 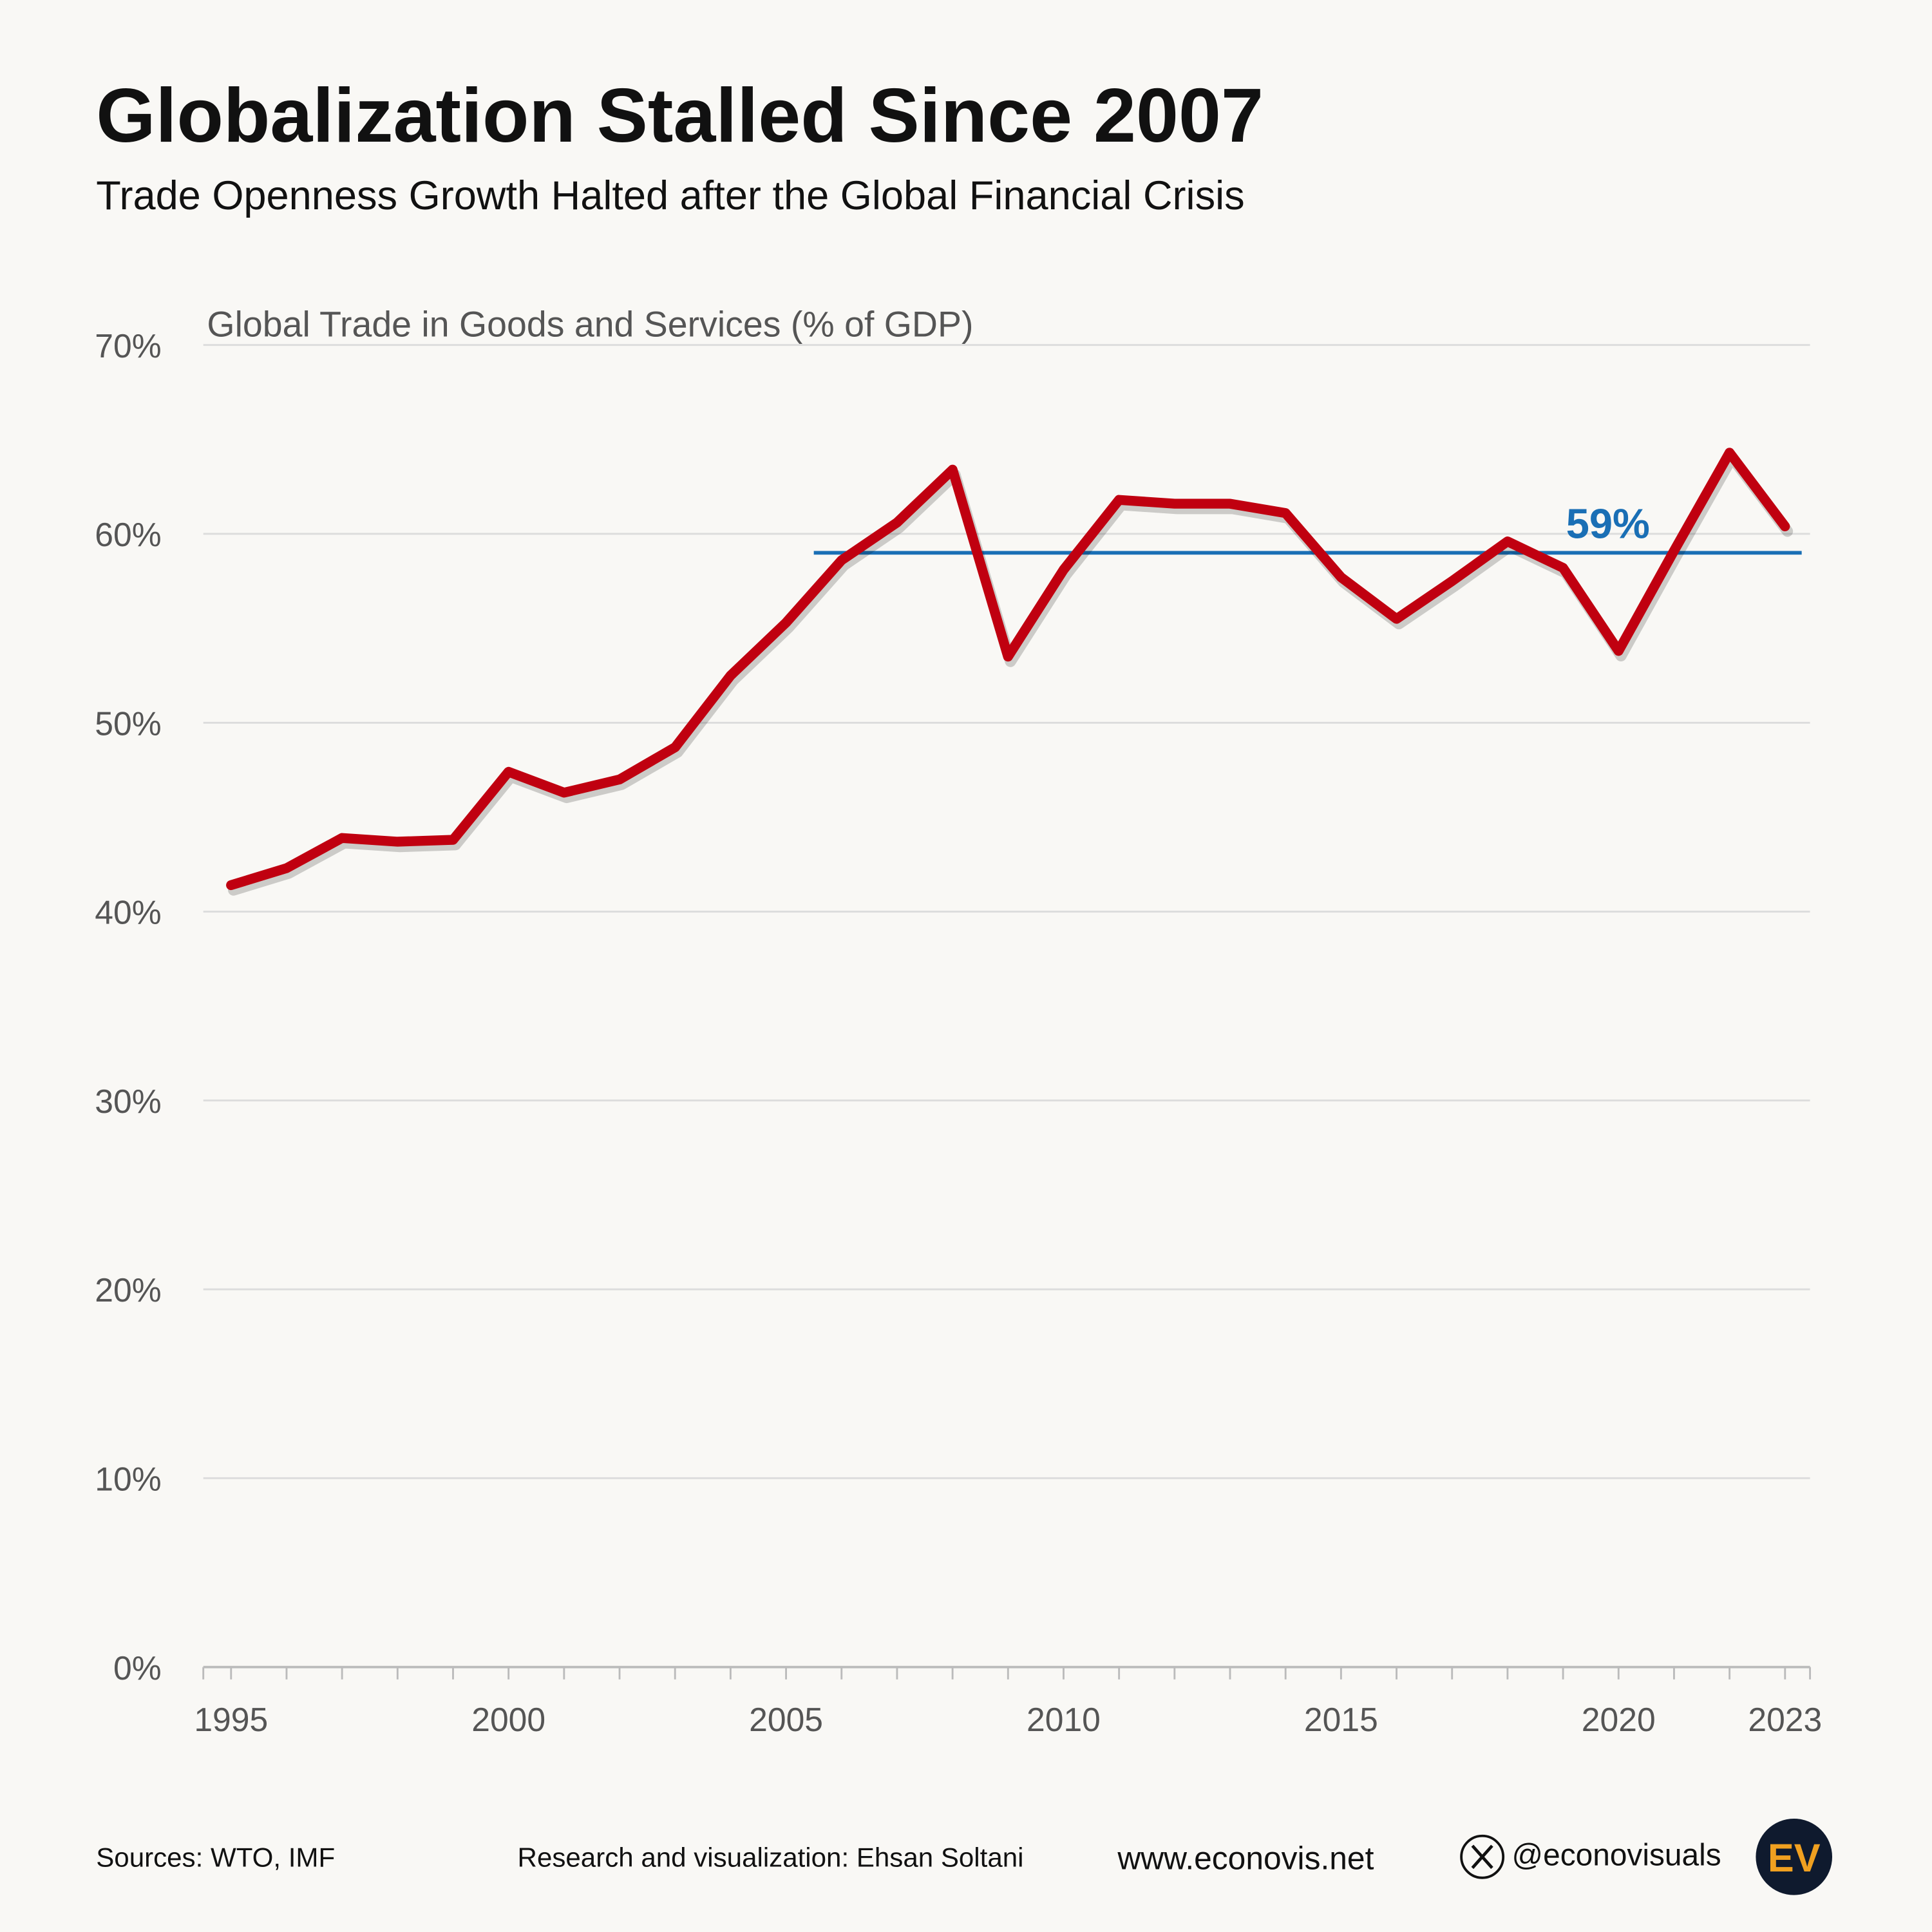 I want to click on x-tick-label: 2015, so click(x=1341, y=1719).